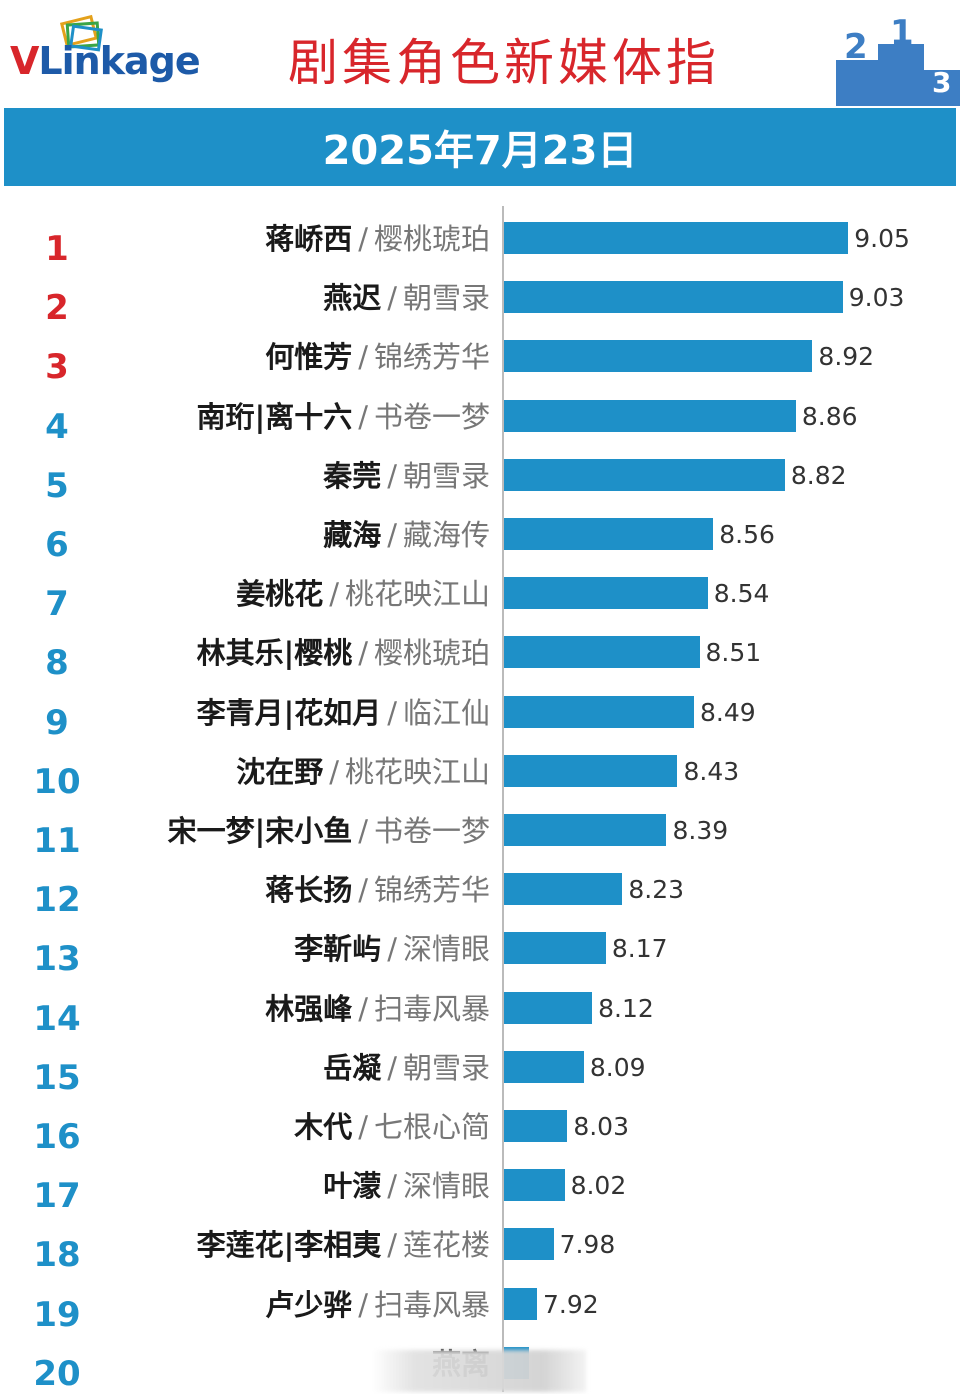 The width and height of the screenshot is (960, 1394). I want to click on character-name: 宋一梦|宋小鱼, so click(260, 831).